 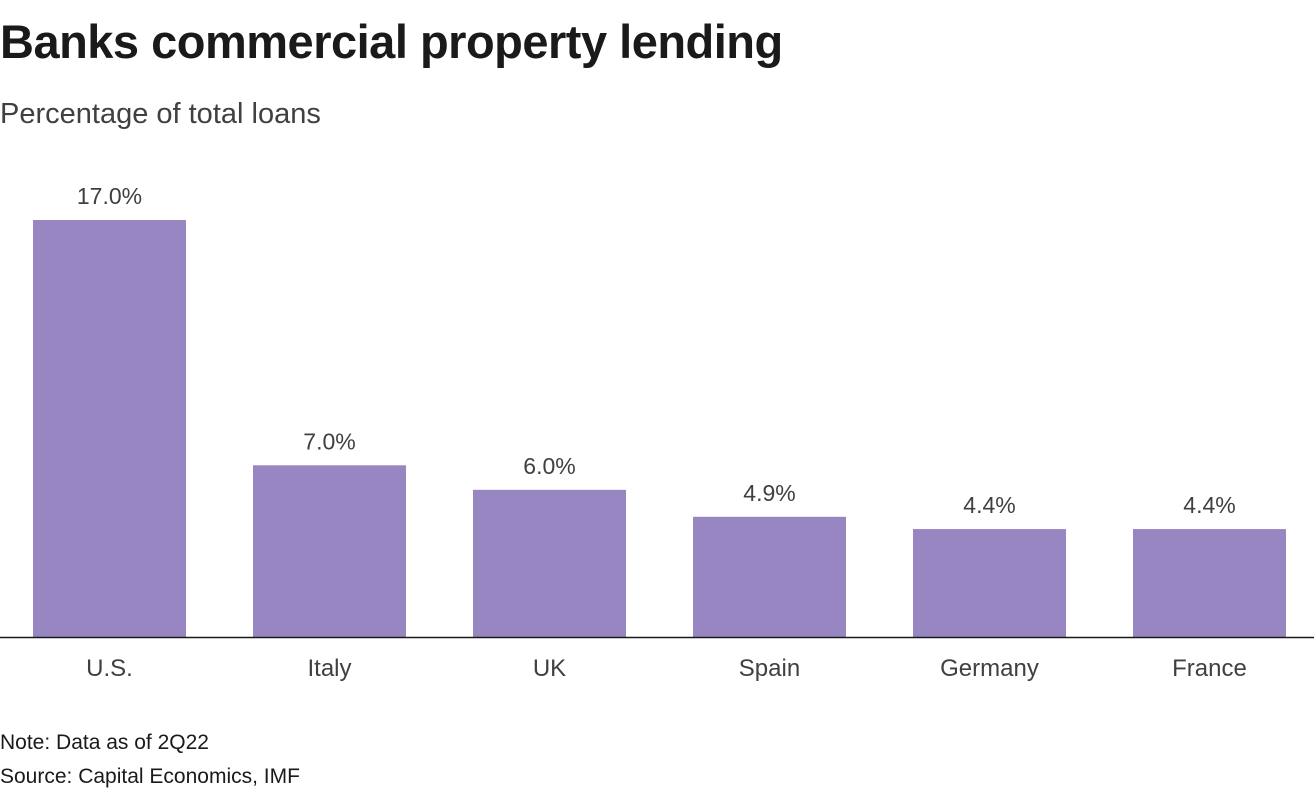 What do you see at coordinates (109, 196) in the screenshot?
I see `value-label-u-s: 17.0%` at bounding box center [109, 196].